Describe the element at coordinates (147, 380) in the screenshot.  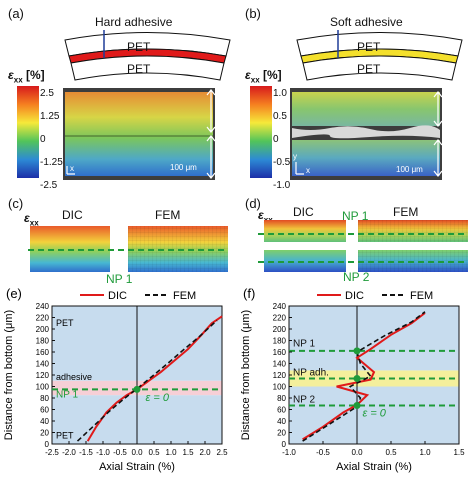
I see `series-fem-line` at that location.